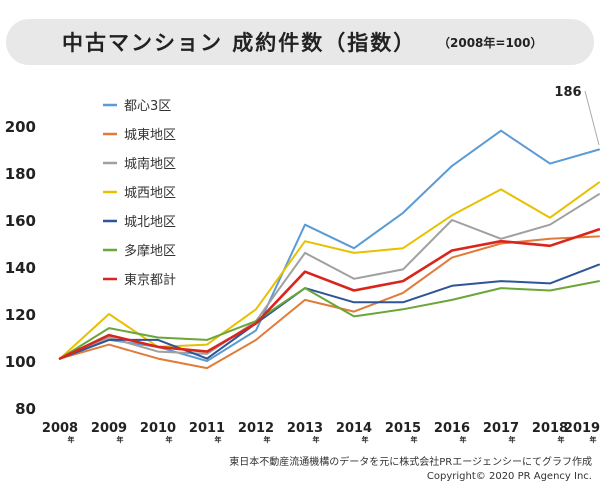  I want to click on series-line, so click(329, 320).